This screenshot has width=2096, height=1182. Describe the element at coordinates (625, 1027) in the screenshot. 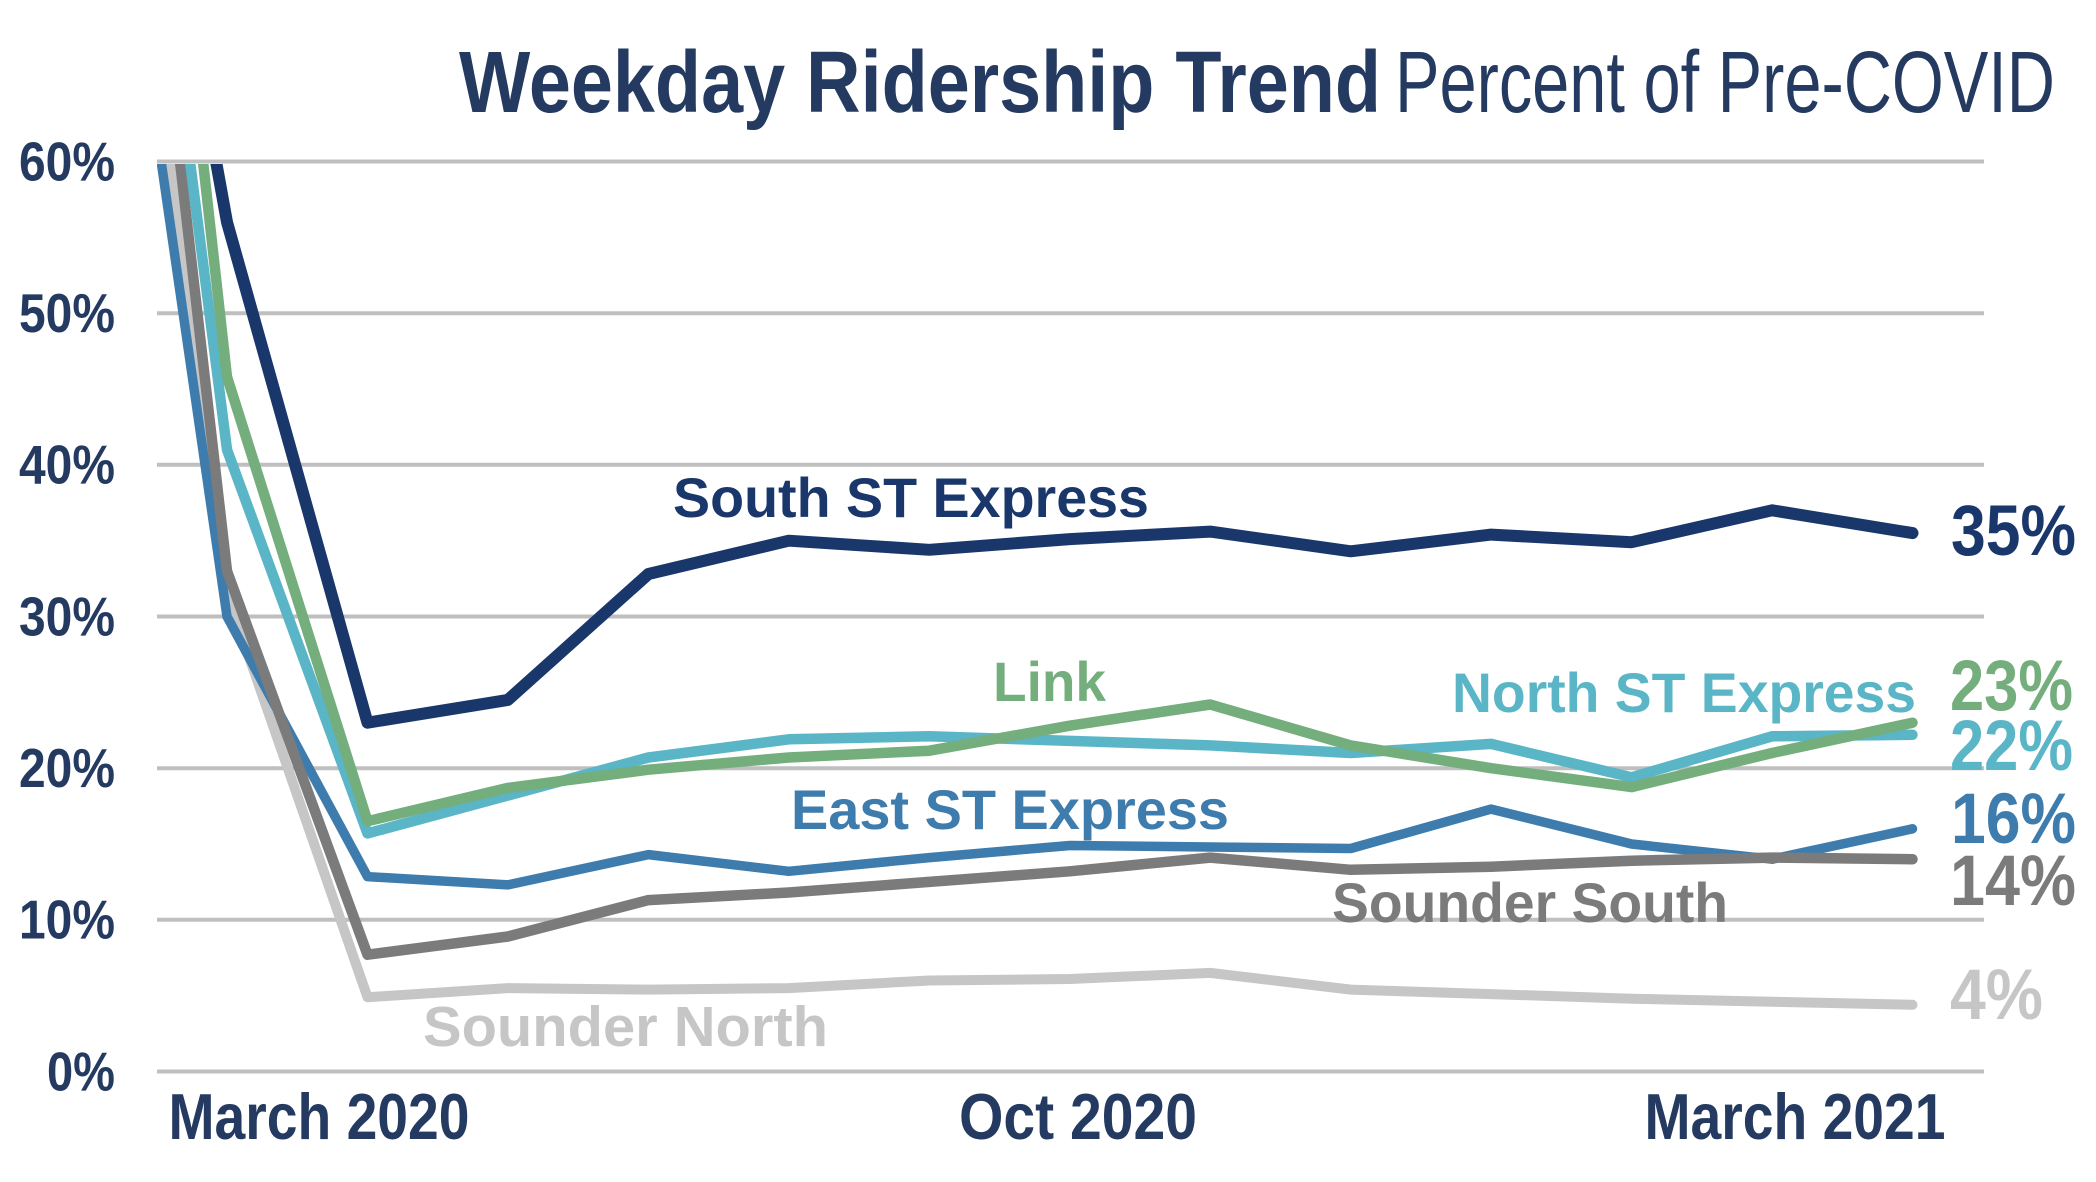

I see `svg-text: Sounder North` at that location.